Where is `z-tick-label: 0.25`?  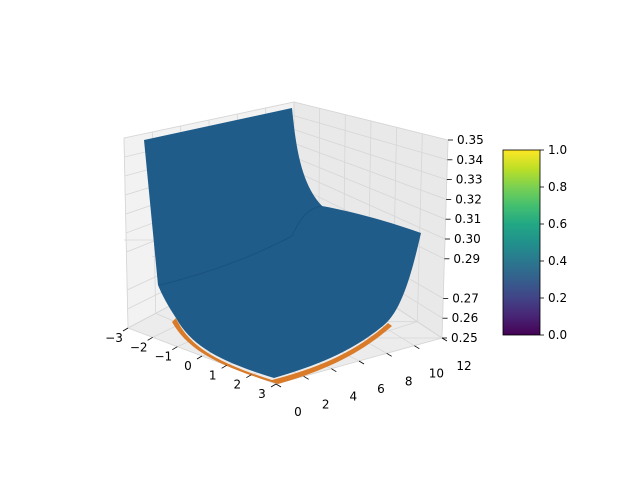
z-tick-label: 0.25 is located at coordinates (464, 338).